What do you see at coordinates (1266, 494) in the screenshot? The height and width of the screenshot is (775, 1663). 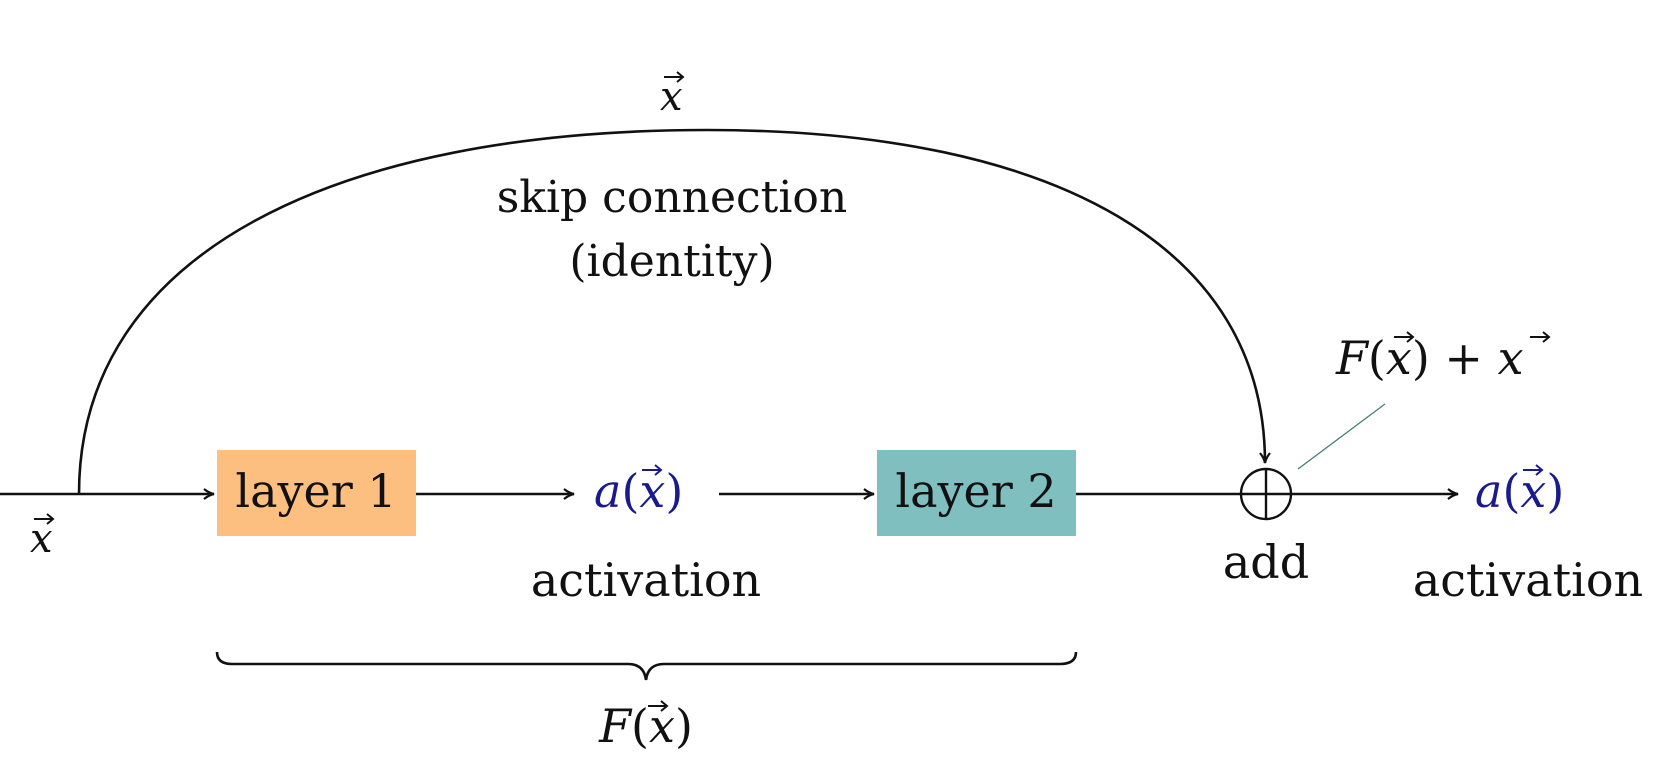 I see `circled-plus-icon` at bounding box center [1266, 494].